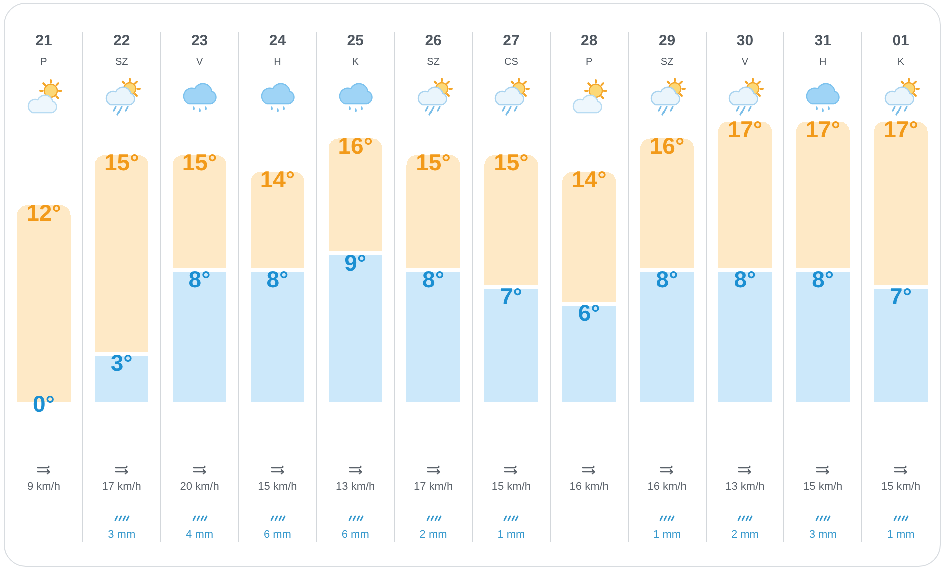 The width and height of the screenshot is (942, 571). Describe the element at coordinates (121, 363) in the screenshot. I see `data-label: 3°` at that location.